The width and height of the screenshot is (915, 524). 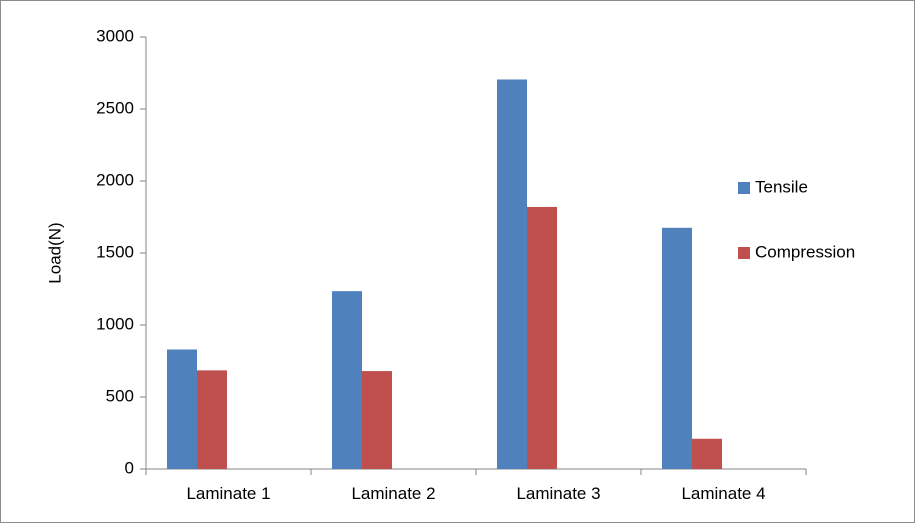 I want to click on x-category-label: Laminate 4, so click(x=723, y=493).